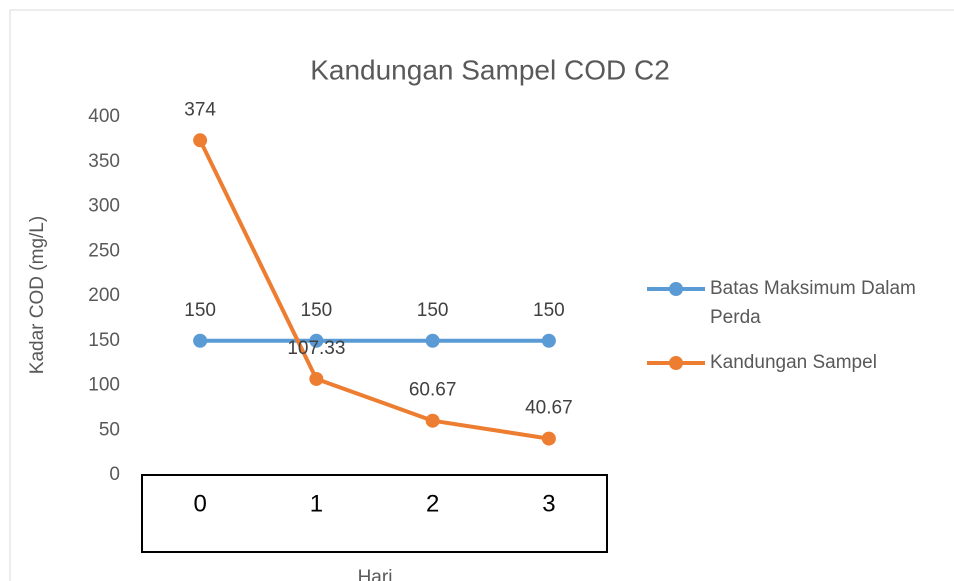  Describe the element at coordinates (490, 69) in the screenshot. I see `chart-title: Kandungan Sampel COD C2` at that location.